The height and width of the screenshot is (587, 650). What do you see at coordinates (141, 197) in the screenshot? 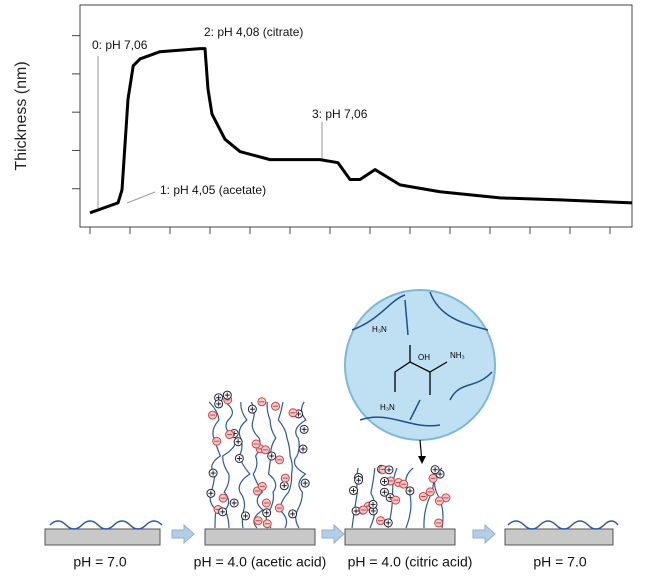
I see `annotation-pointer` at bounding box center [141, 197].